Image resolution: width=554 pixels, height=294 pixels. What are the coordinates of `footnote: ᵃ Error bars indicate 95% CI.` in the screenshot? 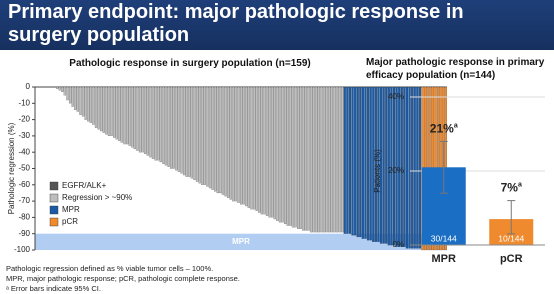 It's located at (53, 288).